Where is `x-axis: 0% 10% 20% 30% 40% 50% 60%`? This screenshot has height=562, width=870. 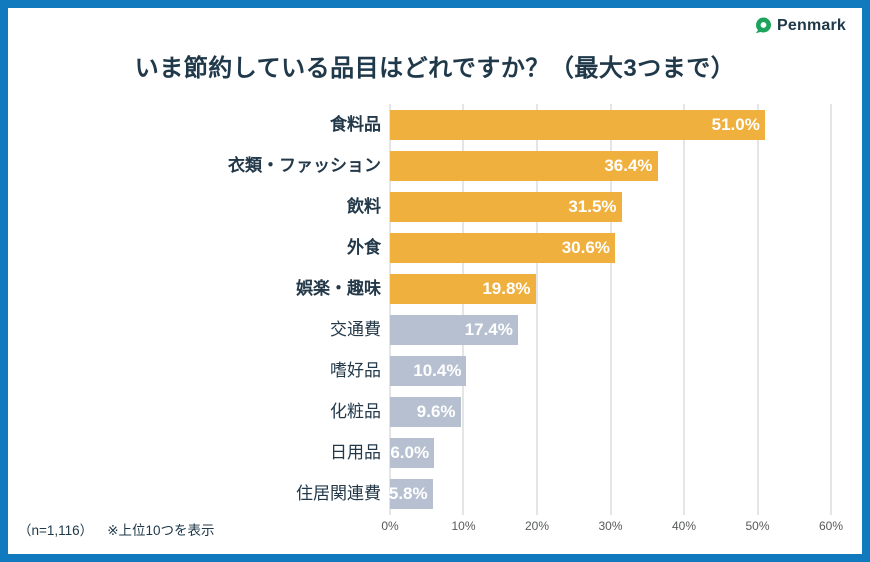
x-axis: 0% 10% 20% 30% 40% 50% 60% is located at coordinates (612, 527).